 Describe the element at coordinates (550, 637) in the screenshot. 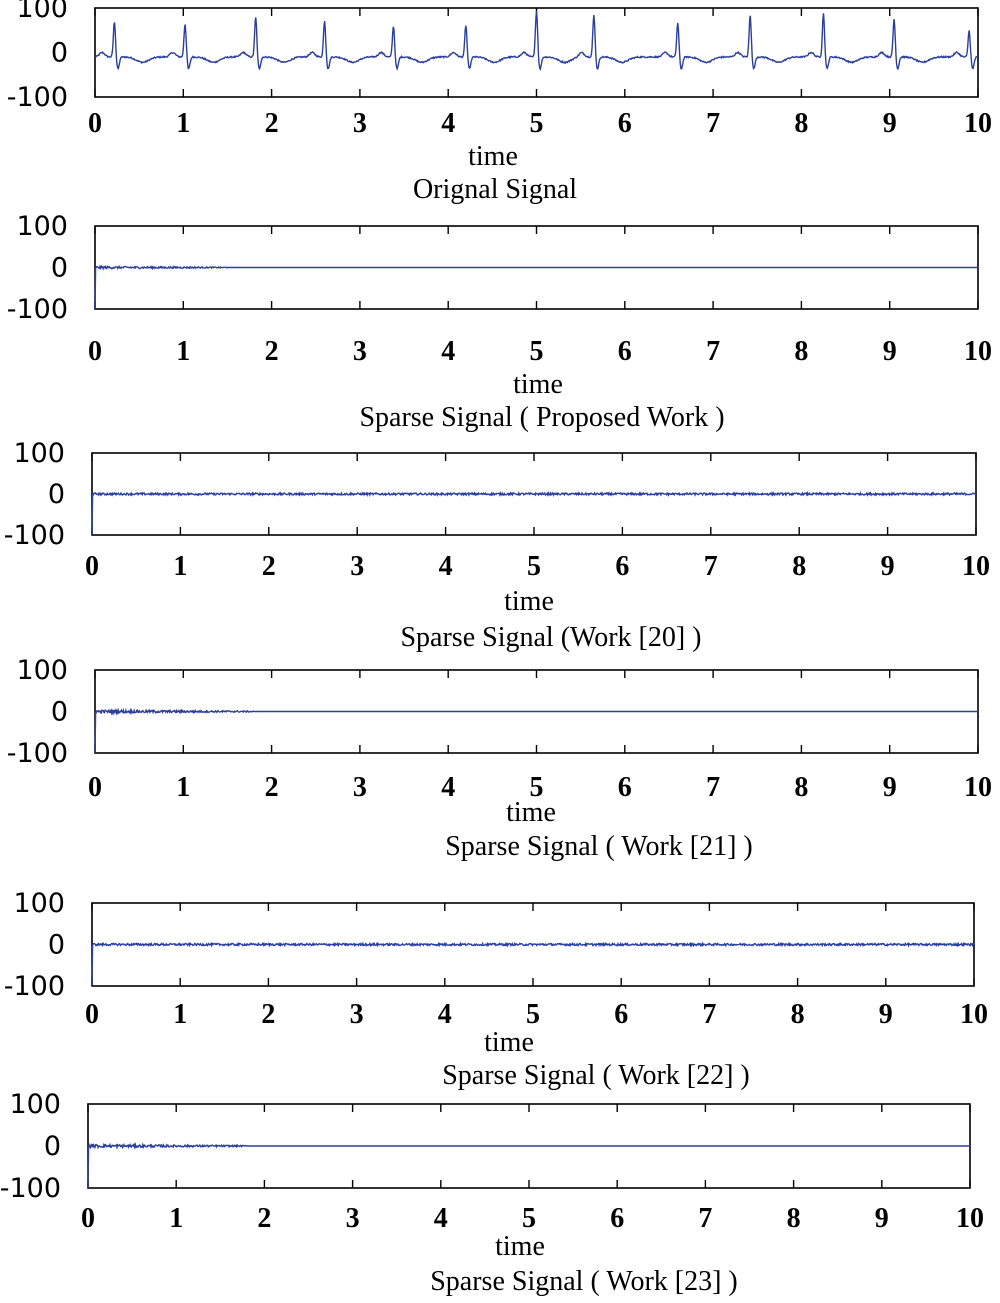

I see `panel-title: Sparse Signal (Work [20] )` at that location.